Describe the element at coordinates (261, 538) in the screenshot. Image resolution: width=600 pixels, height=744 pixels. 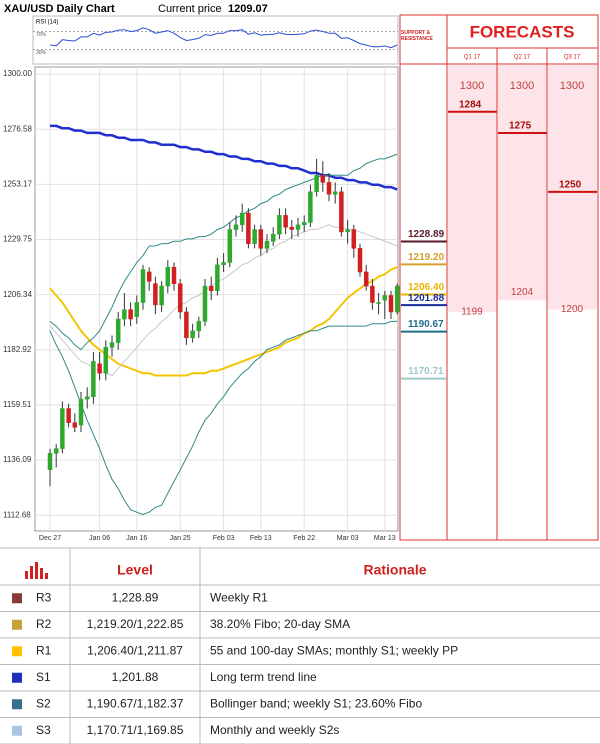
I see `x-tick-label: Feb 13` at that location.